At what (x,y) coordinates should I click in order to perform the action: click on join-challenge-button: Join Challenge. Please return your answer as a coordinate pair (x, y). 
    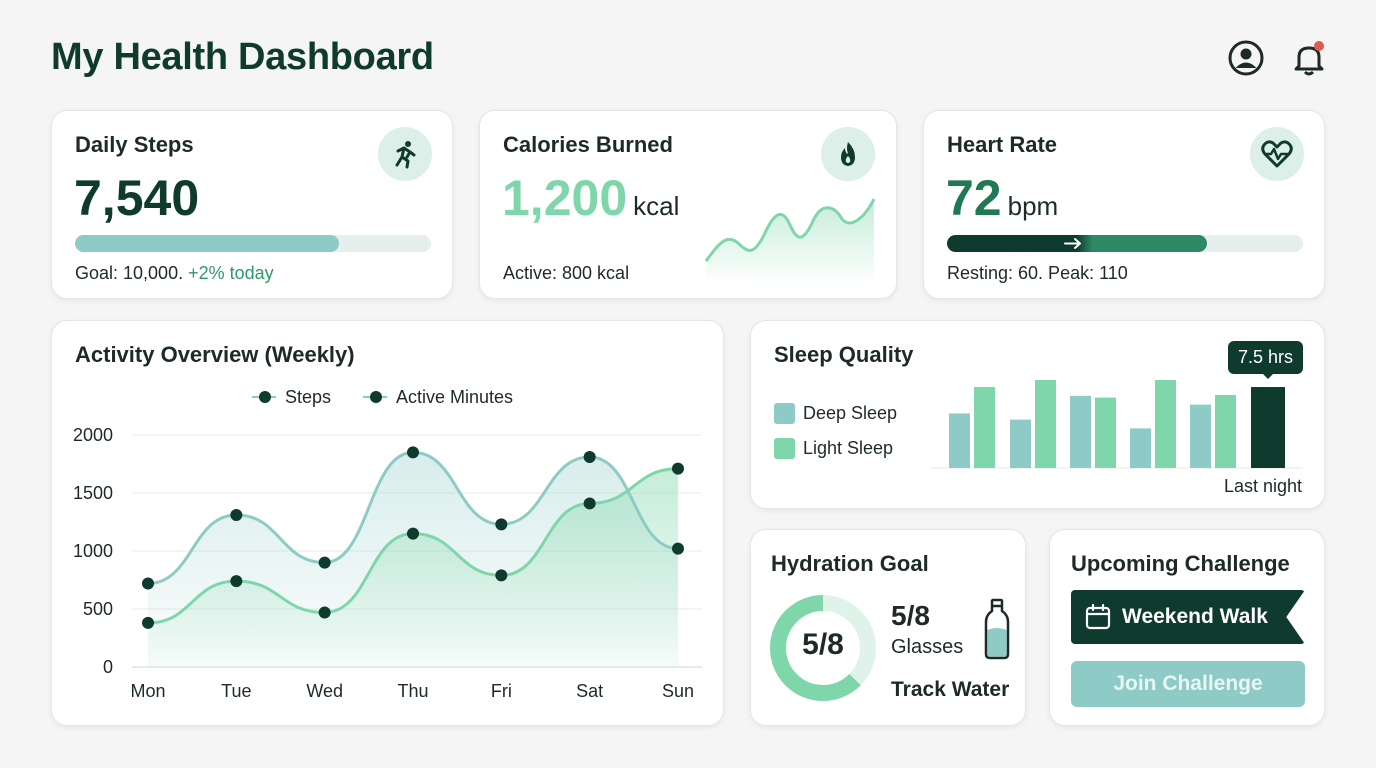
    Looking at the image, I should click on (1188, 684).